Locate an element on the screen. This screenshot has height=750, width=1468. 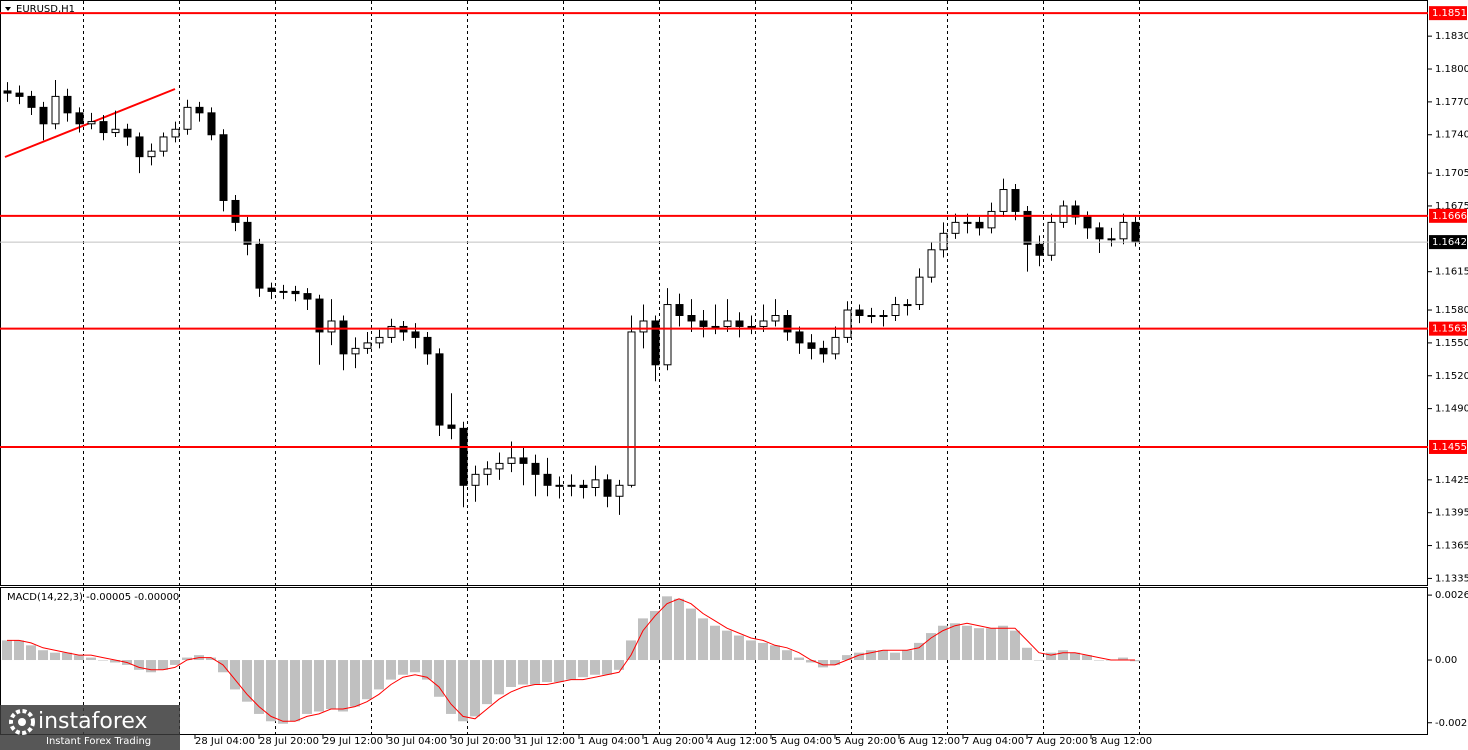
title-arrow is located at coordinates (8, 9).